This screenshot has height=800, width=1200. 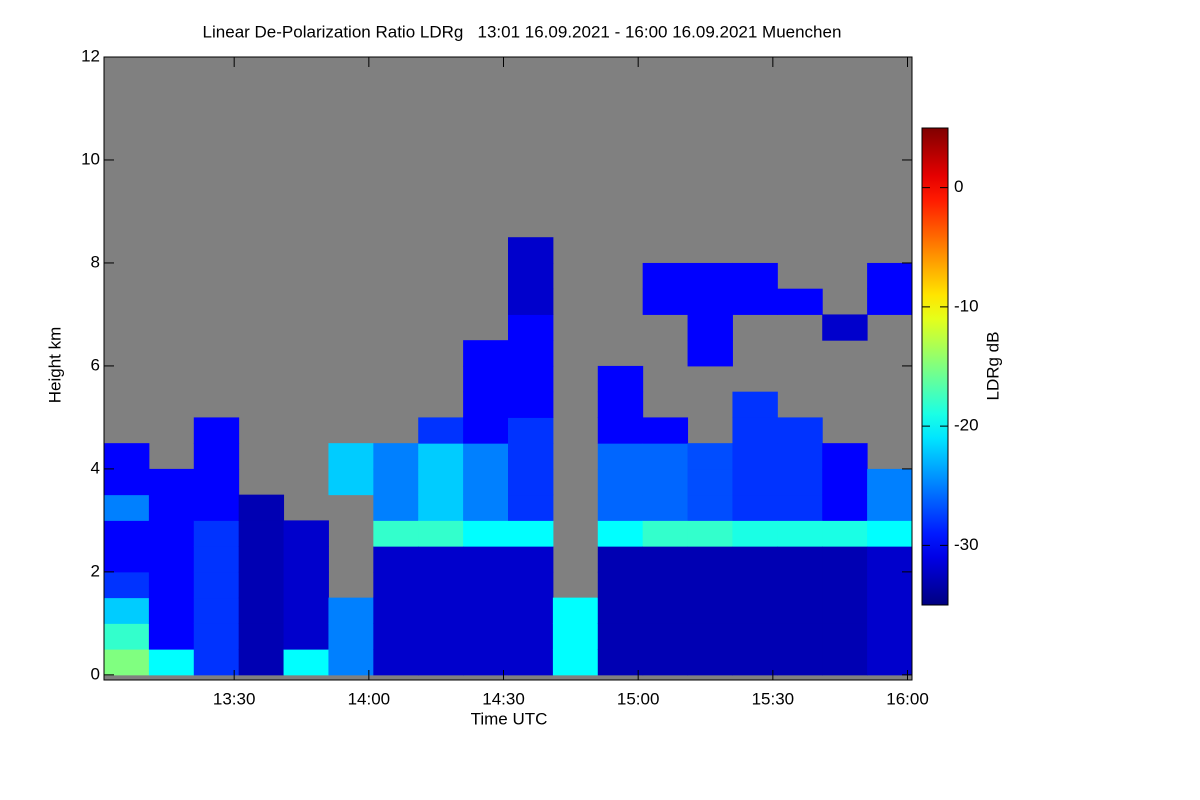 What do you see at coordinates (234, 698) in the screenshot?
I see `x-tick-label: 13:30` at bounding box center [234, 698].